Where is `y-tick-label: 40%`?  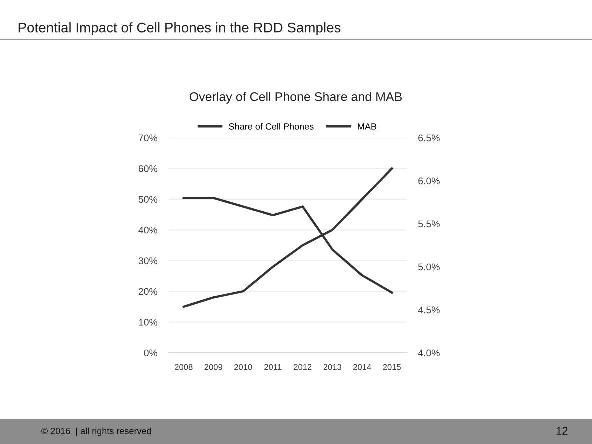
y-tick-label: 40% is located at coordinates (148, 230).